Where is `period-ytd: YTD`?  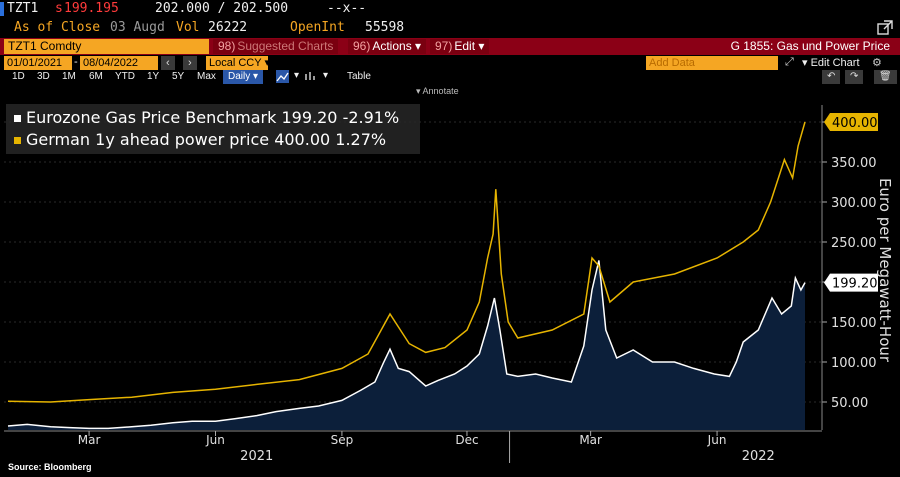
period-ytd: YTD is located at coordinates (125, 76).